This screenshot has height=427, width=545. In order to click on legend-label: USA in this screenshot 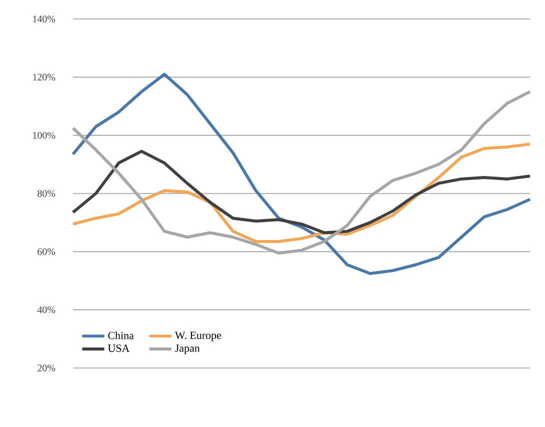, I will do `click(119, 348)`.